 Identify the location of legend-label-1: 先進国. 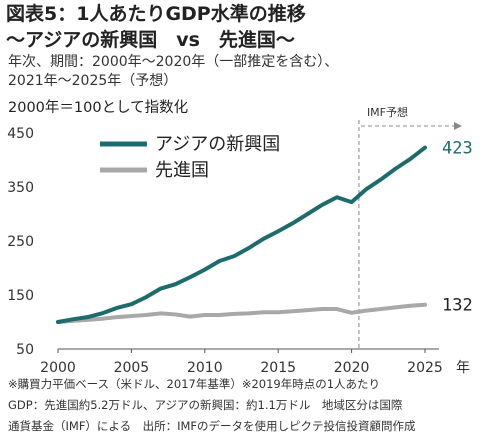
(182, 170).